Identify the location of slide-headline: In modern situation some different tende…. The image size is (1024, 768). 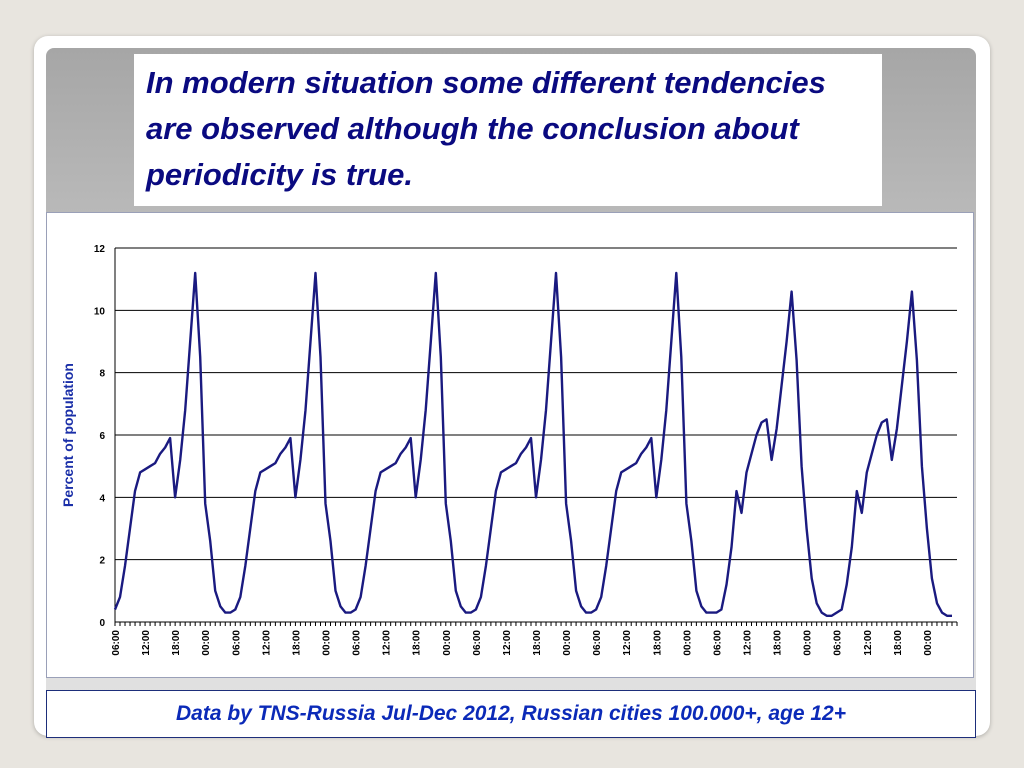
(508, 130).